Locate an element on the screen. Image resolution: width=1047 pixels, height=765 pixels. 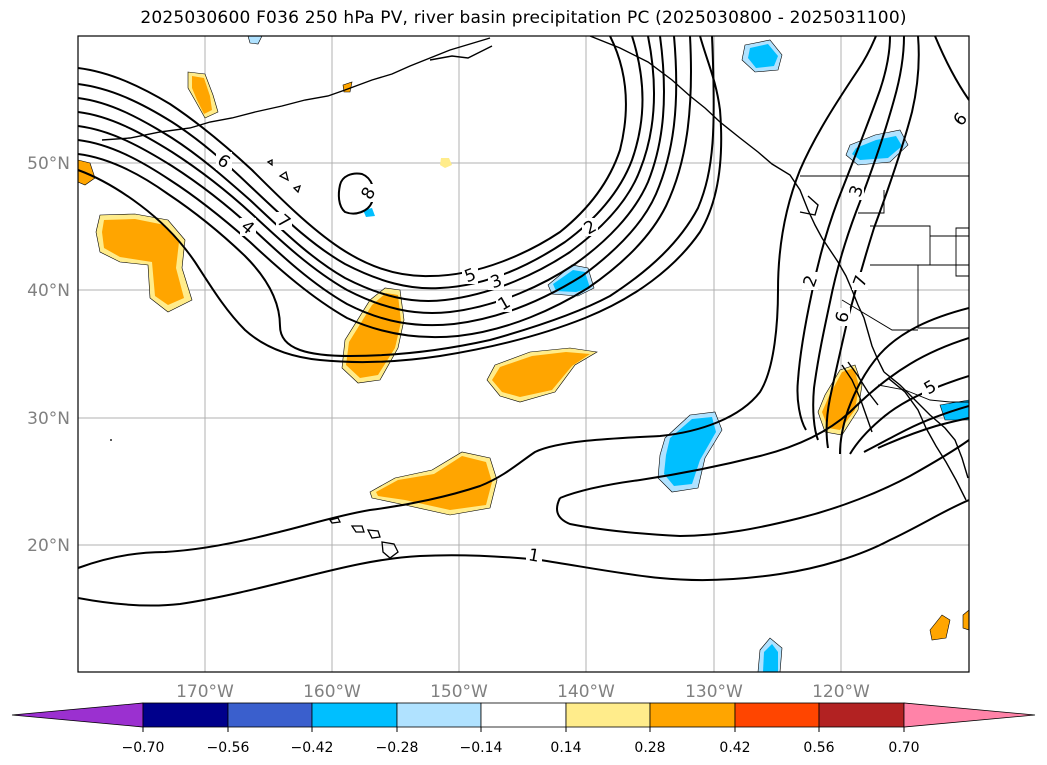
colorbar is located at coordinates (523, 715).